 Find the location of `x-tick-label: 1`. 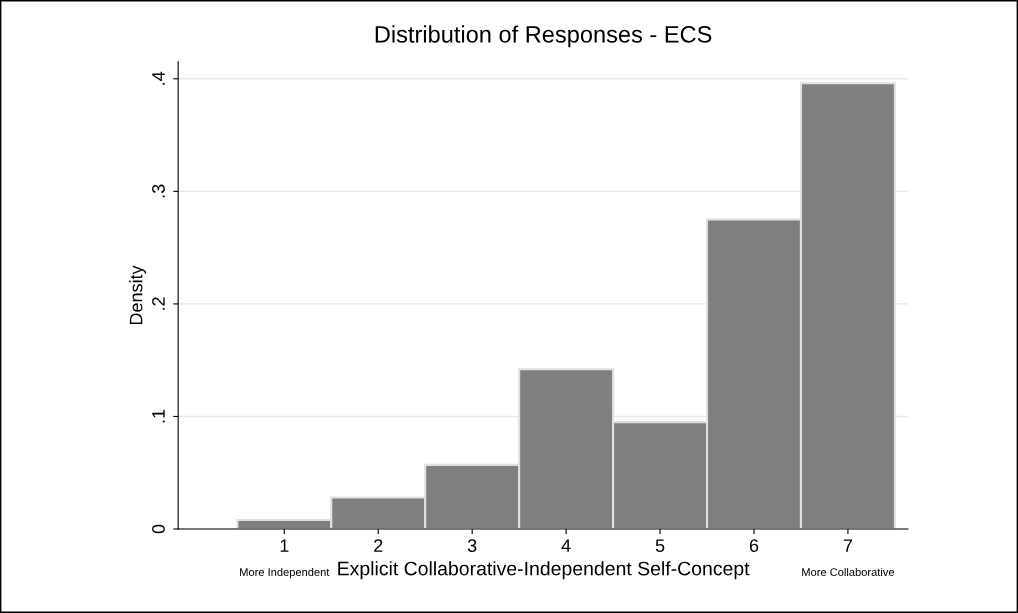

x-tick-label: 1 is located at coordinates (284, 545).